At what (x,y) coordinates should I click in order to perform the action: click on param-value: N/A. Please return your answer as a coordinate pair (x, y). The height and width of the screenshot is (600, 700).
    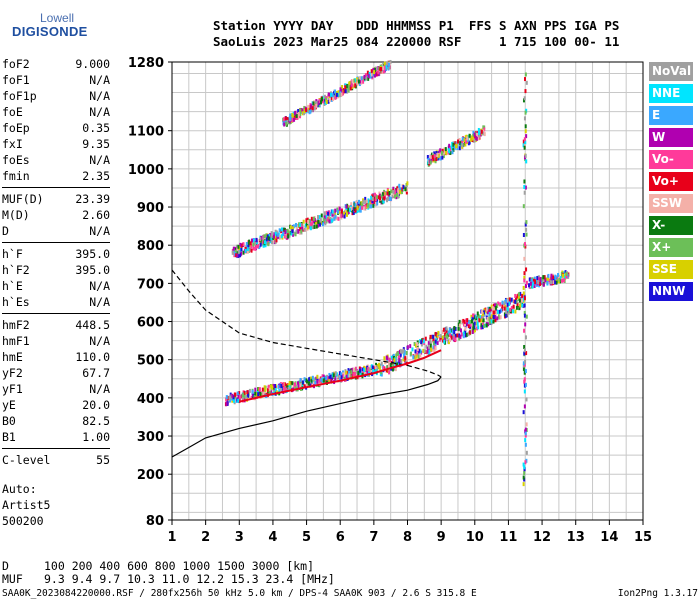
    Looking at the image, I should click on (99, 80).